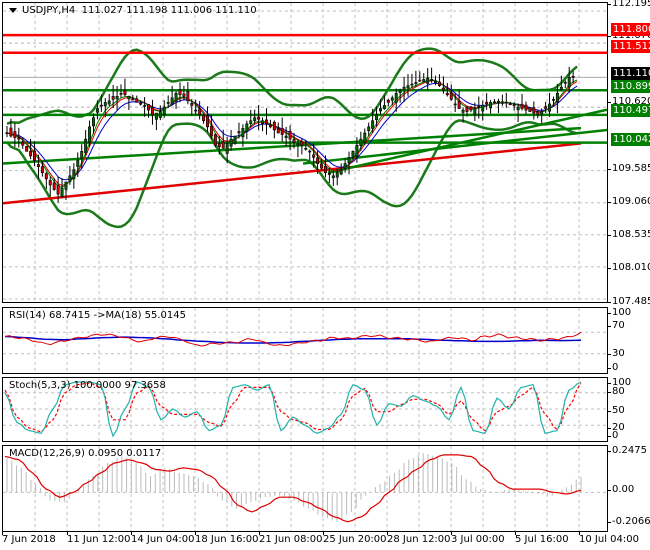  Describe the element at coordinates (616, 325) in the screenshot. I see `rsi-tick: 70` at that location.